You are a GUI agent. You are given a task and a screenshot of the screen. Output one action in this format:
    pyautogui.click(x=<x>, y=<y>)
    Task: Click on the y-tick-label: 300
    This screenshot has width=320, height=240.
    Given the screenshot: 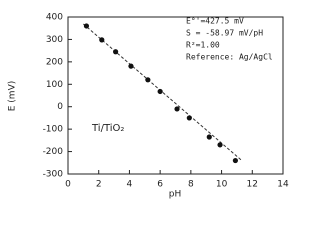 What is the action you would take?
    pyautogui.click(x=54, y=40)
    